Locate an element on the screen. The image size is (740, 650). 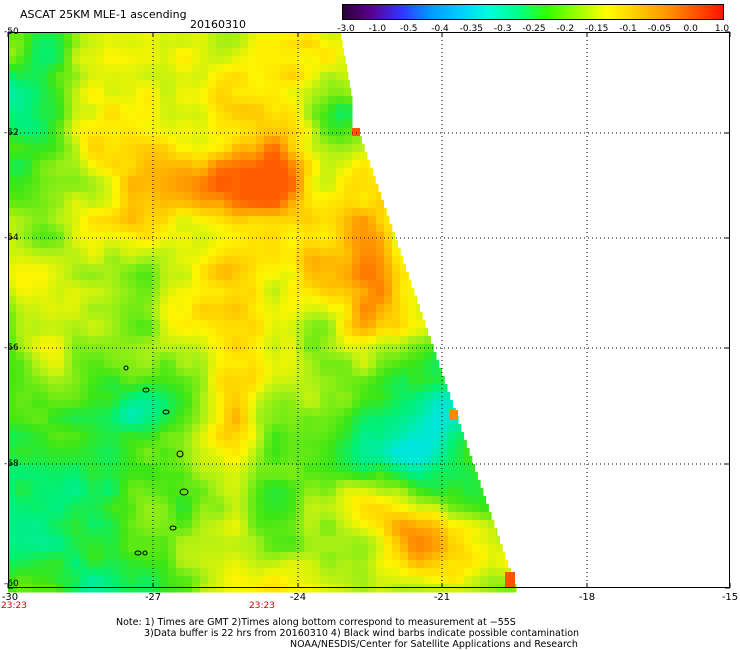
time-label-2: 23:23 is located at coordinates (262, 606).